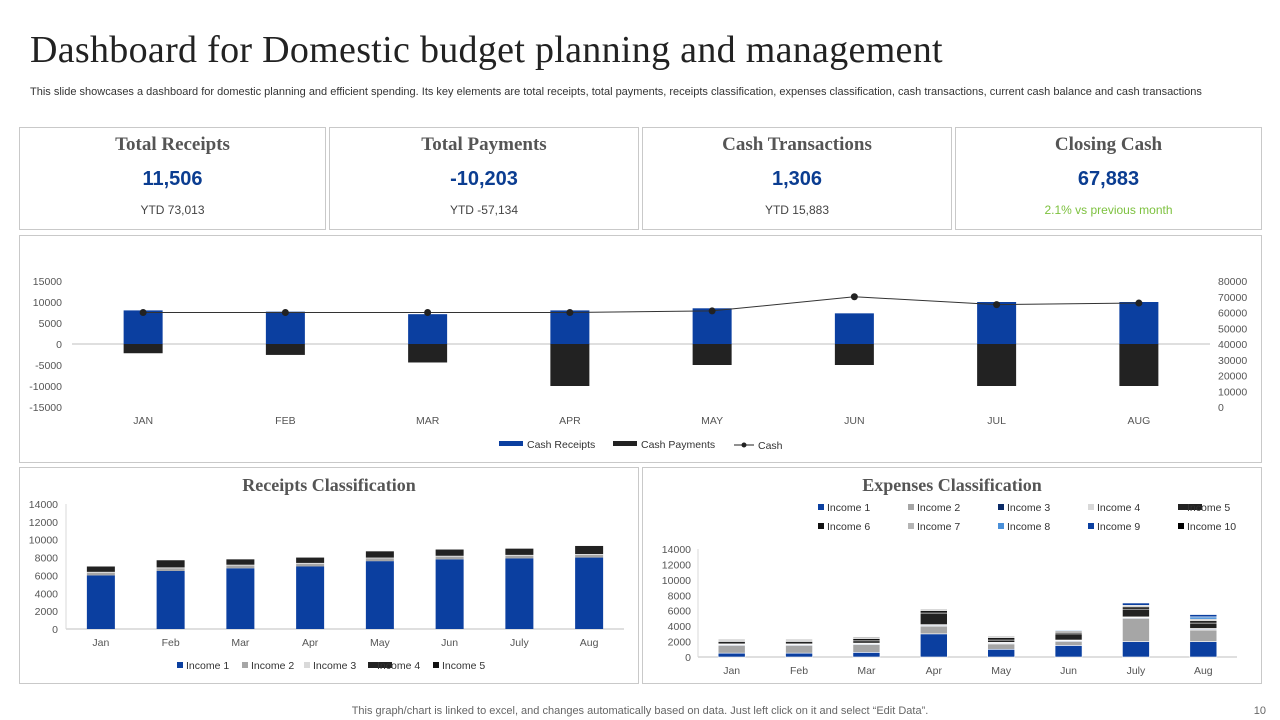 This screenshot has width=1280, height=720. What do you see at coordinates (797, 210) in the screenshot?
I see `kpi-sub: YTD 15,883` at bounding box center [797, 210].